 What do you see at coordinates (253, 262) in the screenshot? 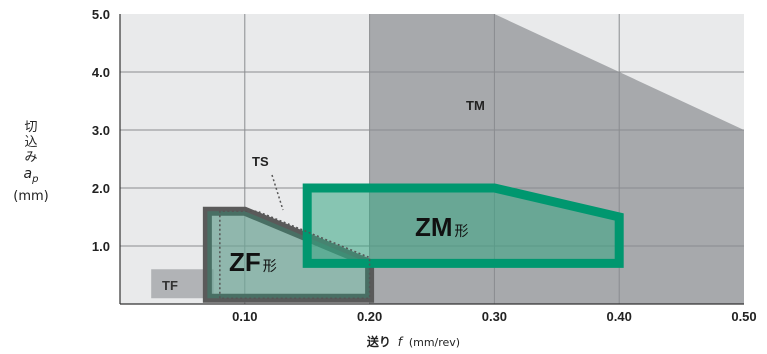
I see `region-label-zf: ZF 形` at bounding box center [253, 262].